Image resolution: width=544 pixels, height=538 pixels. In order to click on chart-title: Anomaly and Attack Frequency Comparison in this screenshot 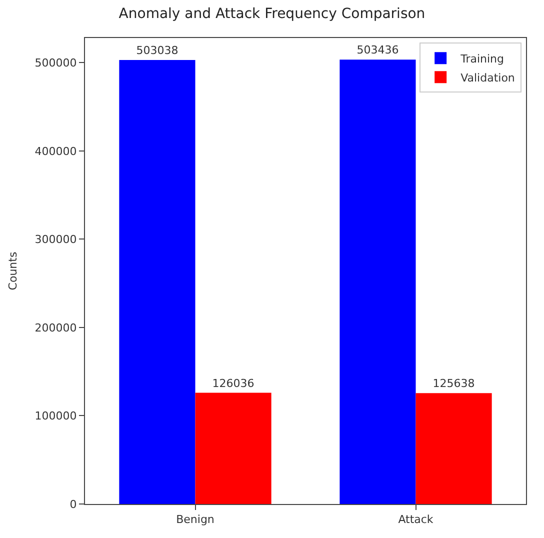, I will do `click(272, 14)`.